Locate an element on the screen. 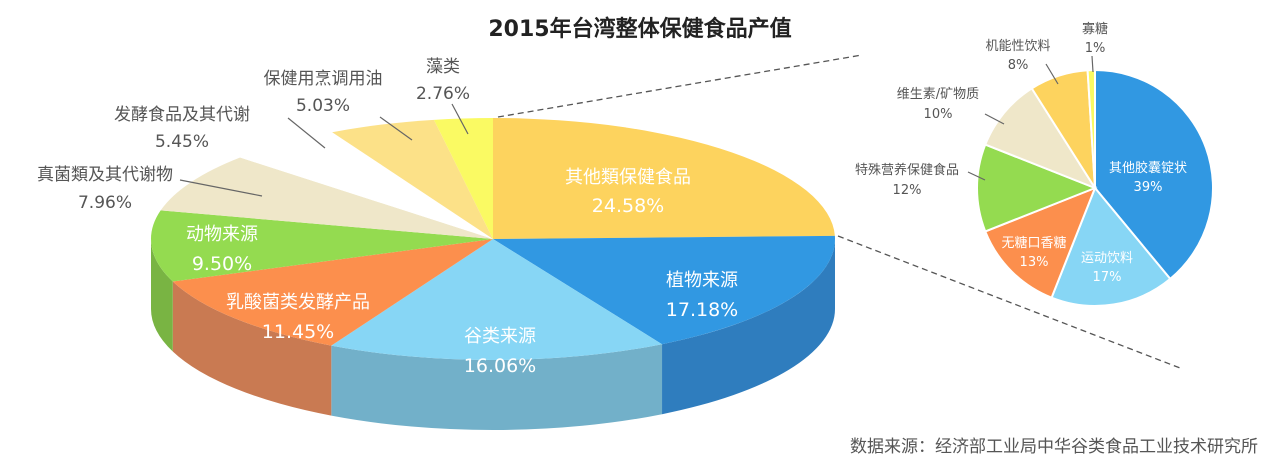 This screenshot has height=474, width=1280. detail-label-0: 其他胶囊锭状 is located at coordinates (1148, 168).